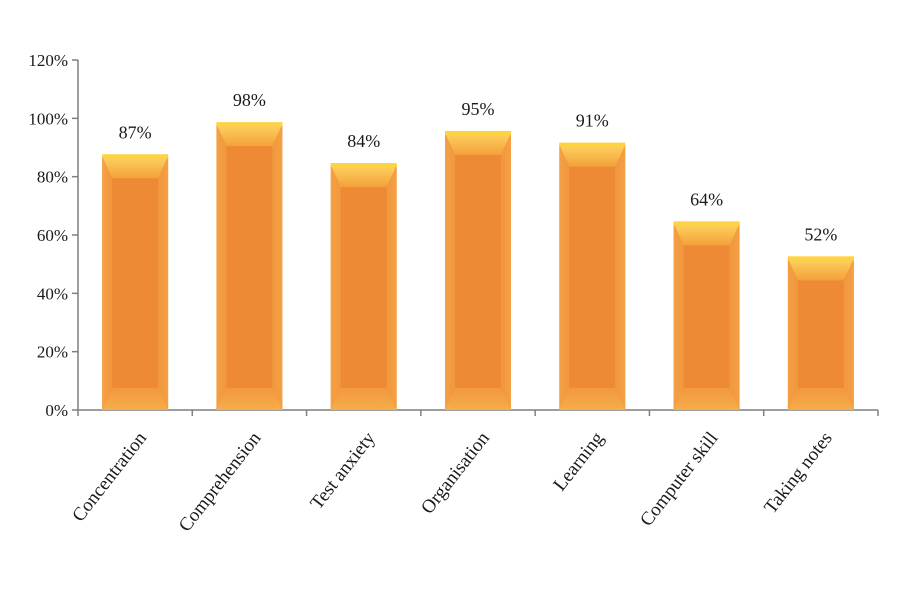 This screenshot has width=900, height=600. Describe the element at coordinates (592, 121) in the screenshot. I see `data-label: 91%` at that location.